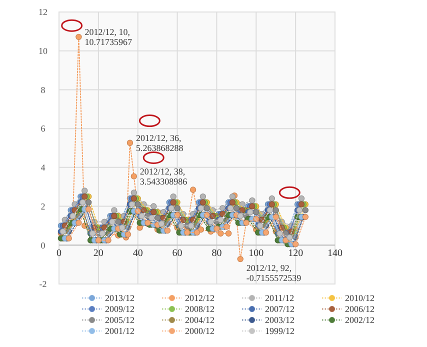 The width and height of the screenshot is (427, 347). I want to click on legend-label: 2008/12, so click(200, 309).